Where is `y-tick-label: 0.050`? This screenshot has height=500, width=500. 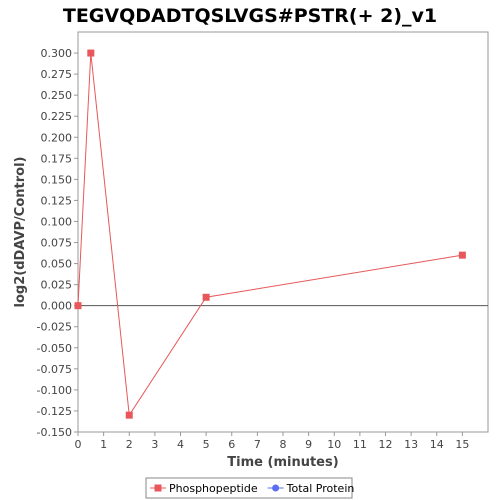 y-tick-label: 0.050 is located at coordinates (57, 264).